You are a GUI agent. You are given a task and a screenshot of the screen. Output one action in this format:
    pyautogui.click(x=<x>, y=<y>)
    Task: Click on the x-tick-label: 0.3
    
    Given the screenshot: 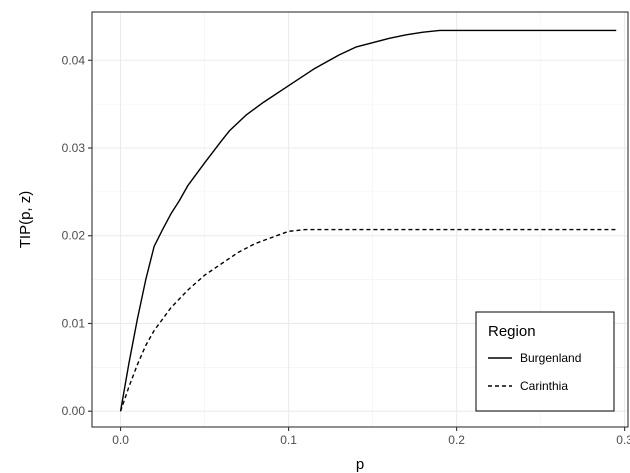 What is the action you would take?
    pyautogui.click(x=623, y=440)
    